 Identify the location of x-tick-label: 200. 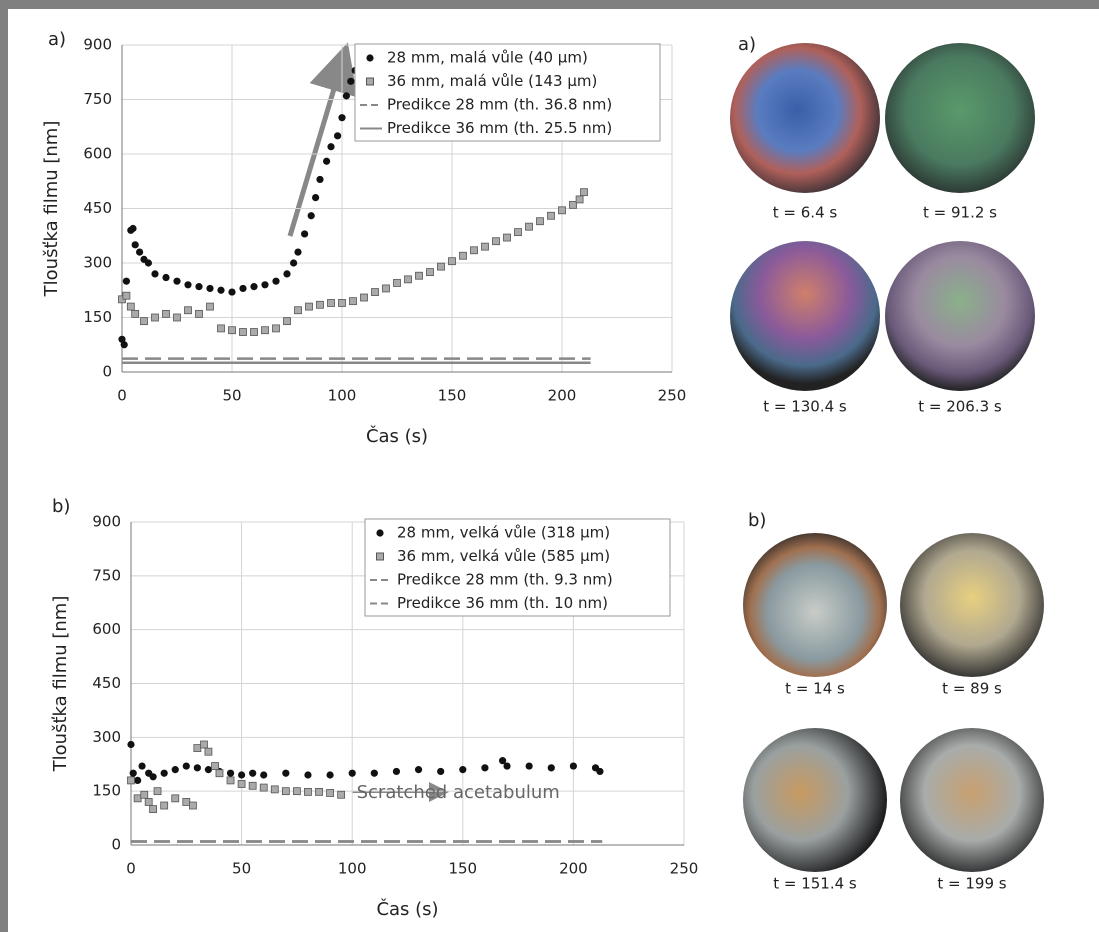
(562, 396).